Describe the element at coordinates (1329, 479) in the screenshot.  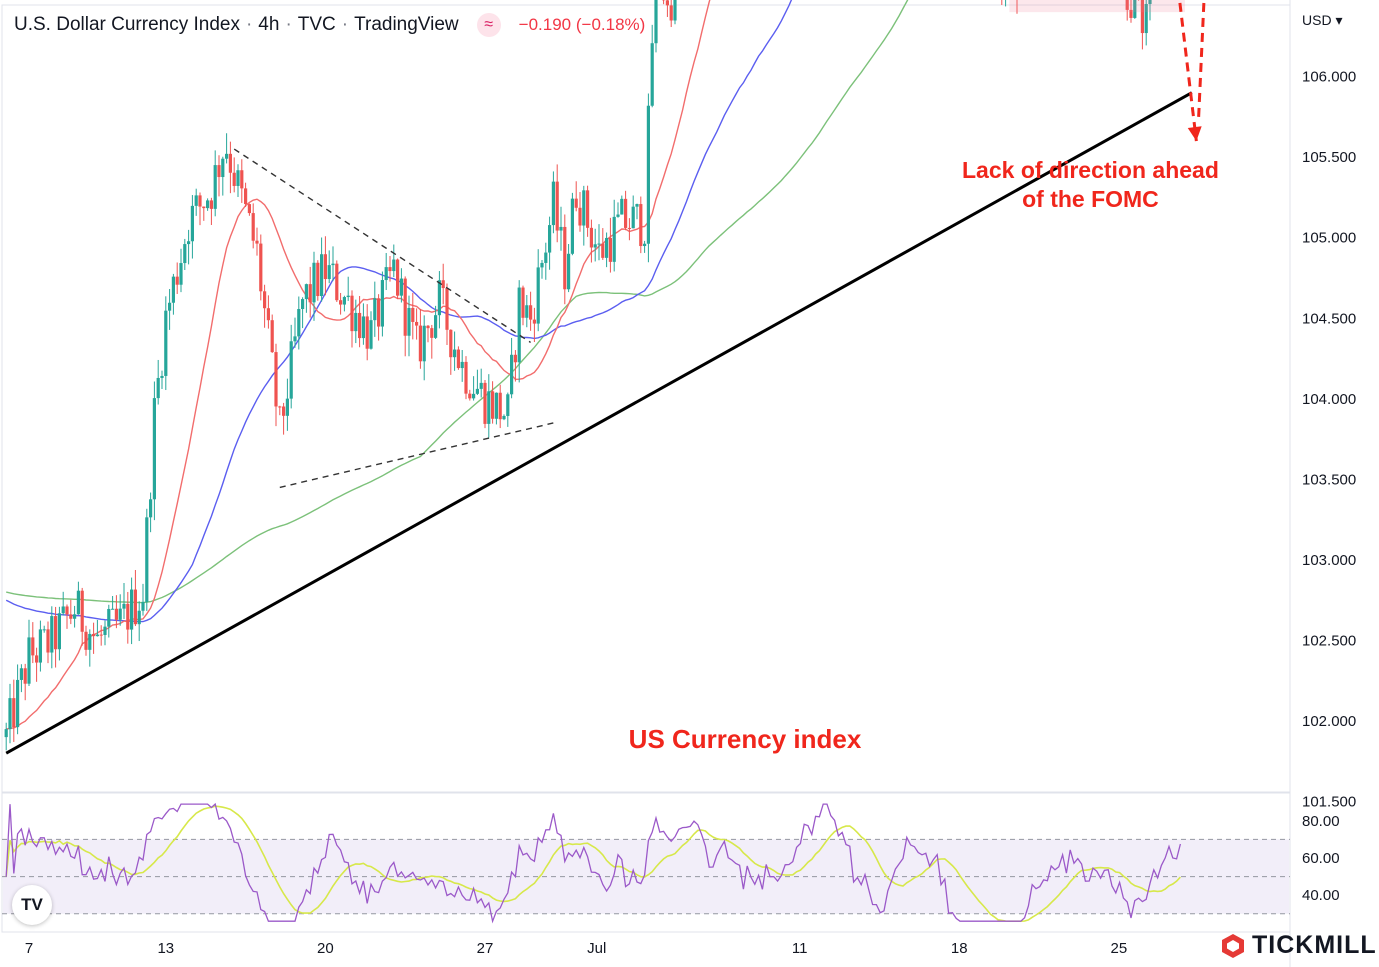
I see `price-tick-label: 103.500` at that location.